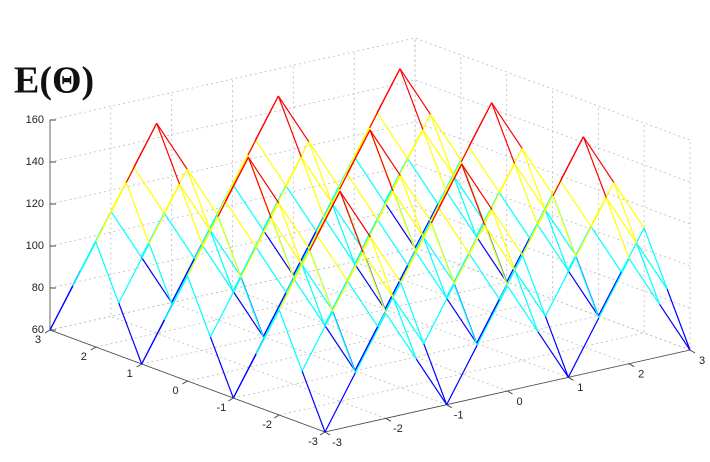  I want to click on x-tick-label: 3, so click(702, 361).